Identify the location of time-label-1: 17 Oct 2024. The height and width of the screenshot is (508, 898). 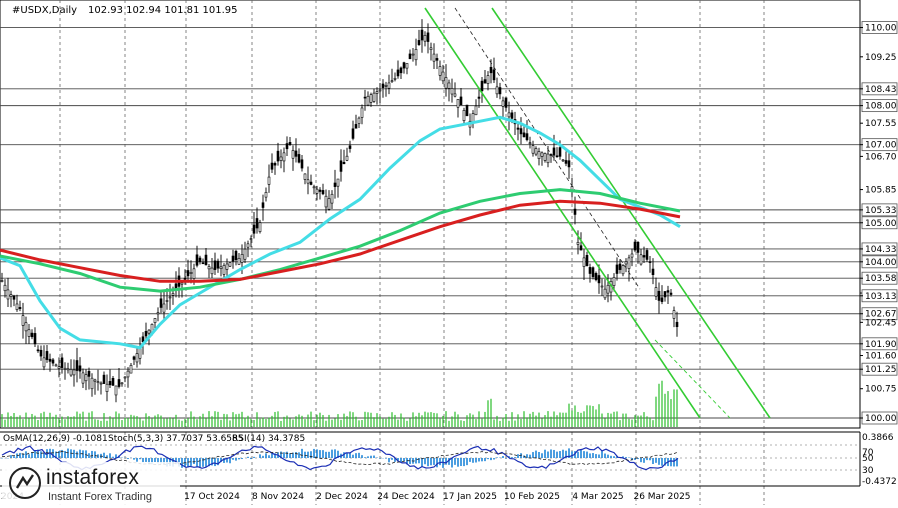
(212, 497).